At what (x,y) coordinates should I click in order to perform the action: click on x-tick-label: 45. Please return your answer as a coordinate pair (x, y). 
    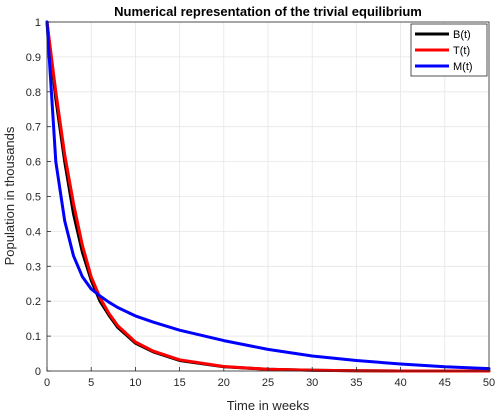
    Looking at the image, I should click on (445, 383).